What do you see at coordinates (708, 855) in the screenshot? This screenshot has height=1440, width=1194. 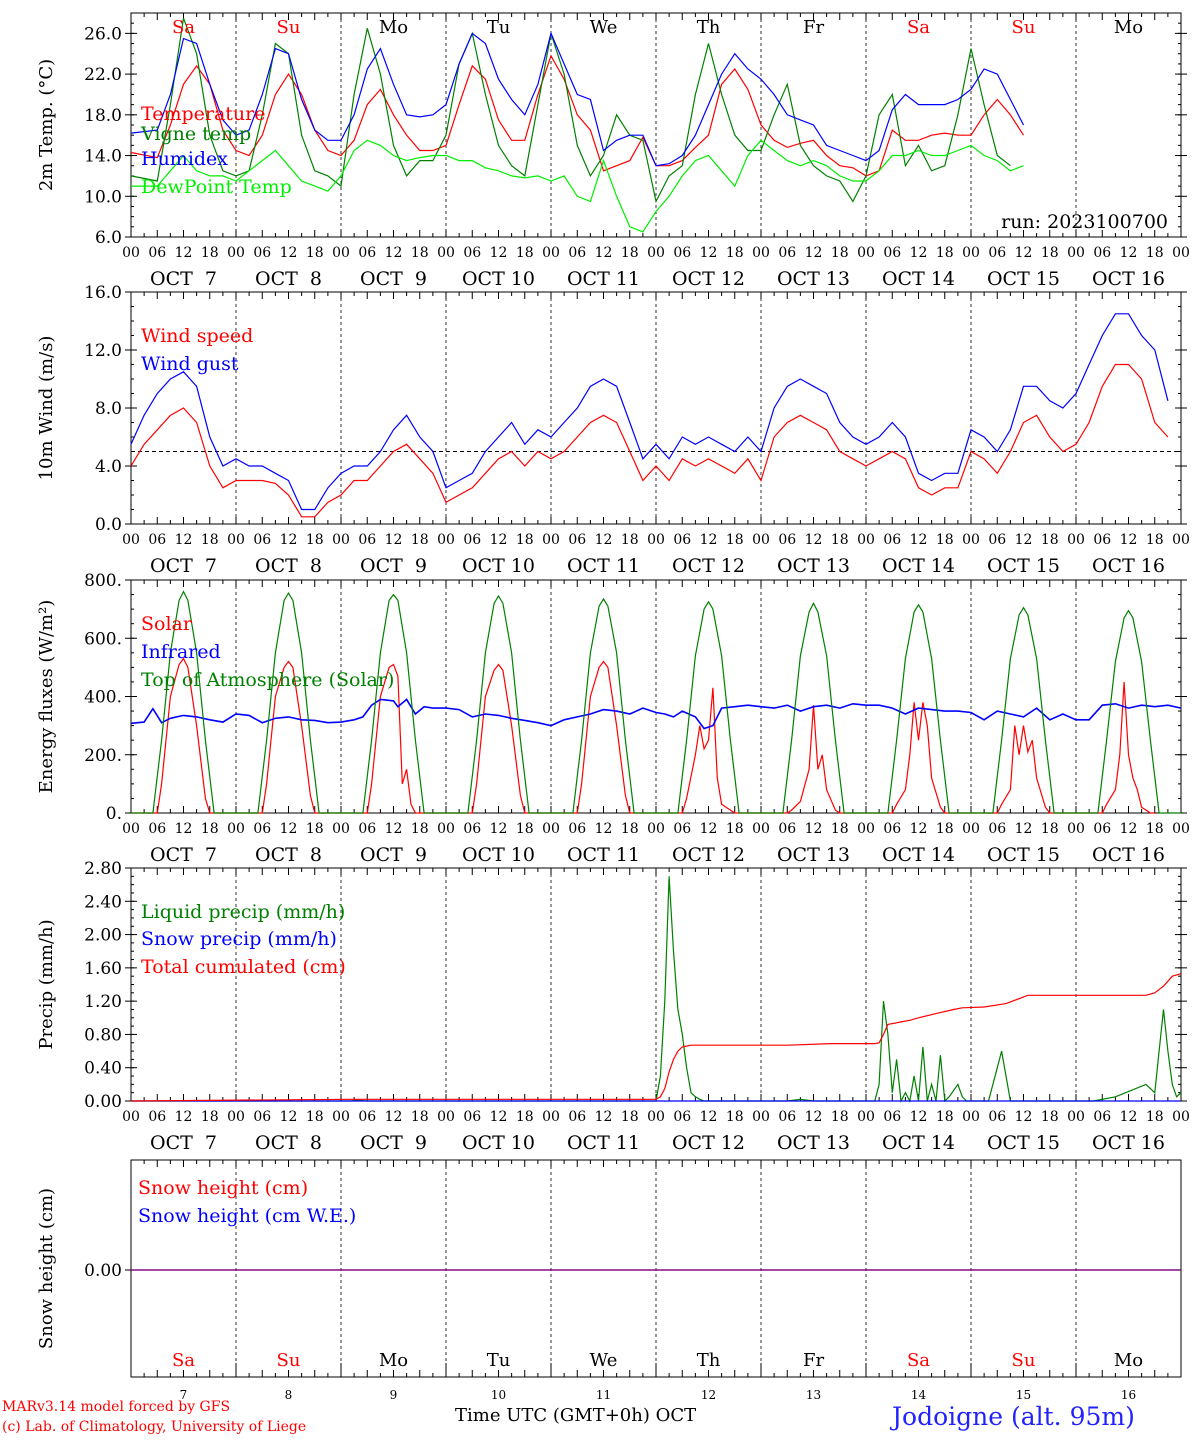 I see `date-label: OCT 12` at bounding box center [708, 855].